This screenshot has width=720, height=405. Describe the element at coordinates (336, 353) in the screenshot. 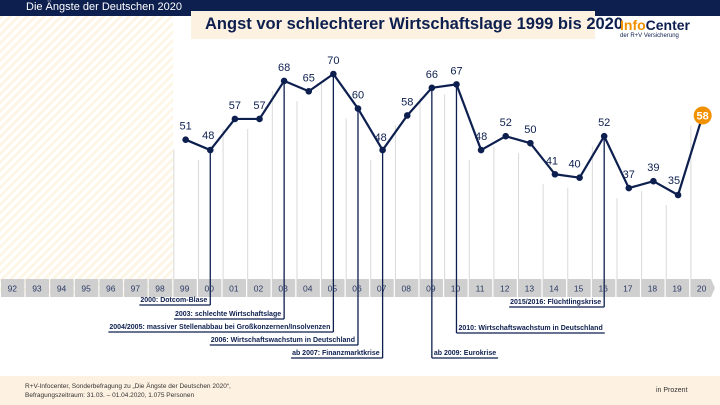

I see `annotation-label: ab 2007: Finanzmarktkrise` at that location.